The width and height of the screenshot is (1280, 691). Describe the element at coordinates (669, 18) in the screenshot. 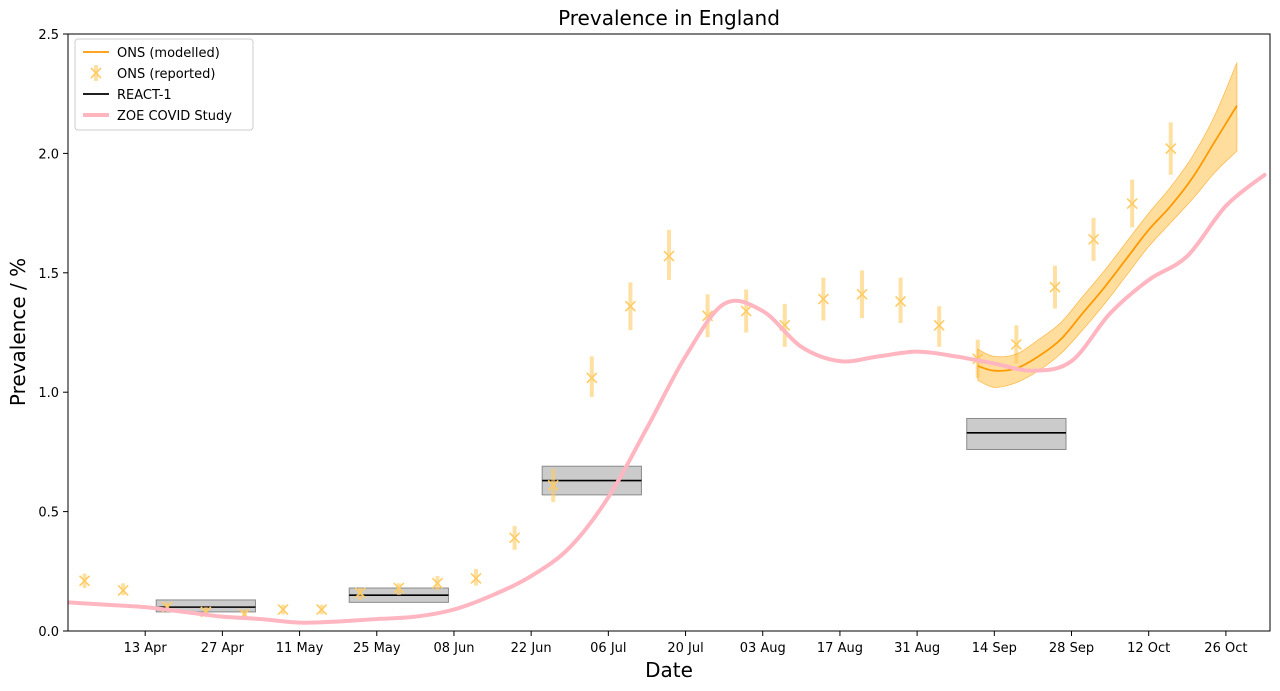

I see `chart-title: Prevalence in England` at that location.